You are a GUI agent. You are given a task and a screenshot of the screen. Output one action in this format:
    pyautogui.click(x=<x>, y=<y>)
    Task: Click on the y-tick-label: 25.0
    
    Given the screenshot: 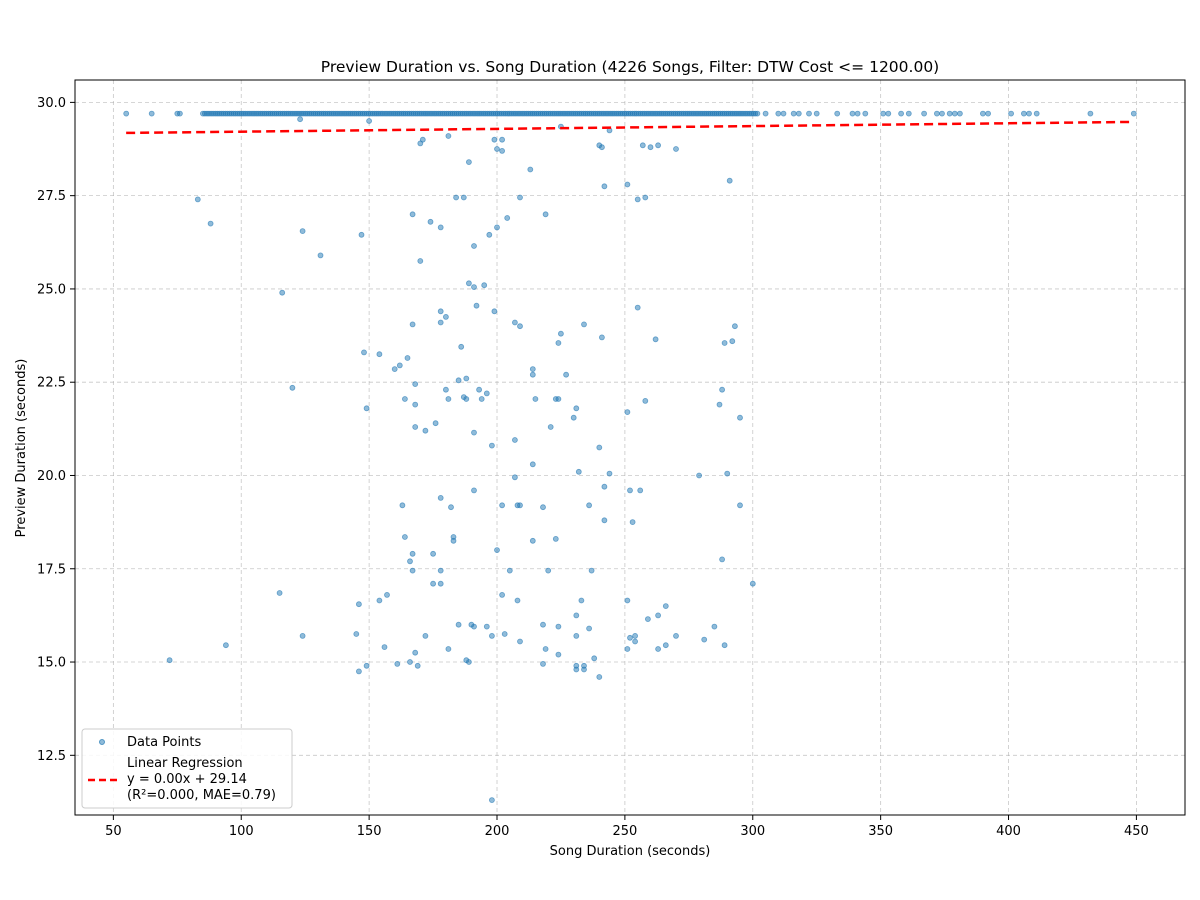 What is the action you would take?
    pyautogui.click(x=51, y=289)
    